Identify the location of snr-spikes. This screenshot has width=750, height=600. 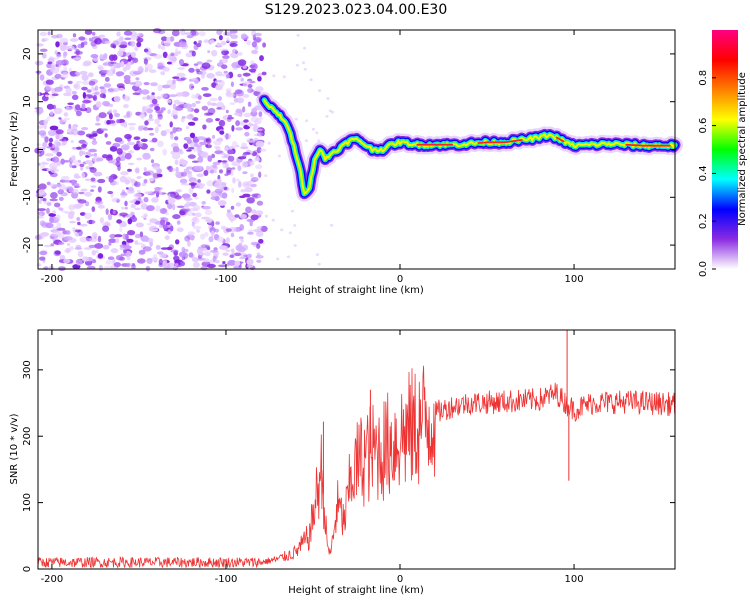
(446, 412).